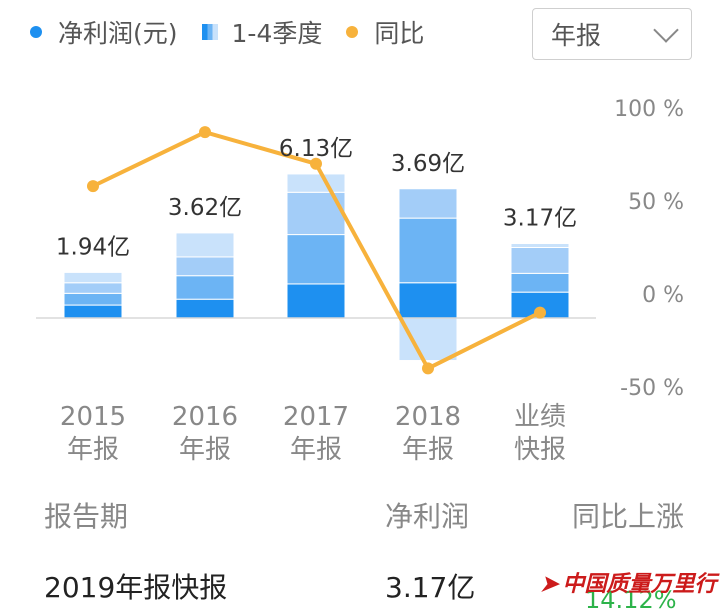 The width and height of the screenshot is (722, 614). Describe the element at coordinates (430, 587) in the screenshot. I see `table-cell-net-profit: 3.17亿` at that location.